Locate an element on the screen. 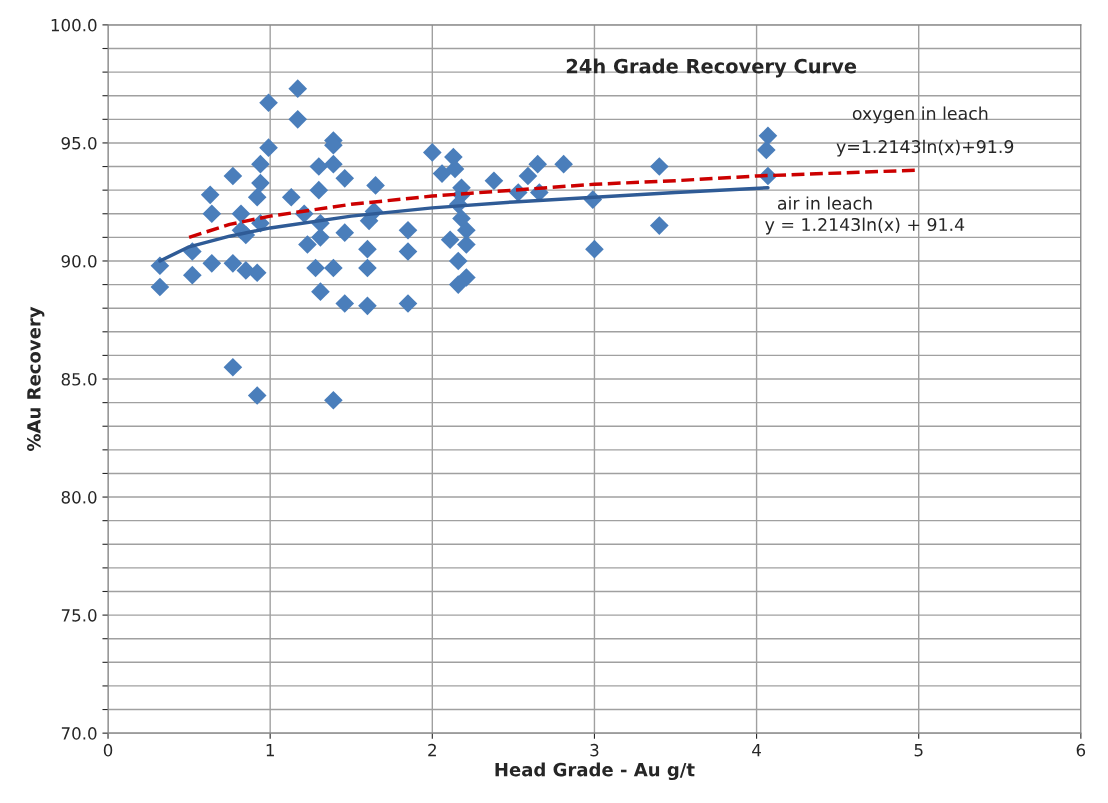 This screenshot has width=1108, height=803. annotation: y=1.2143ln(x)+91.9 is located at coordinates (925, 148).